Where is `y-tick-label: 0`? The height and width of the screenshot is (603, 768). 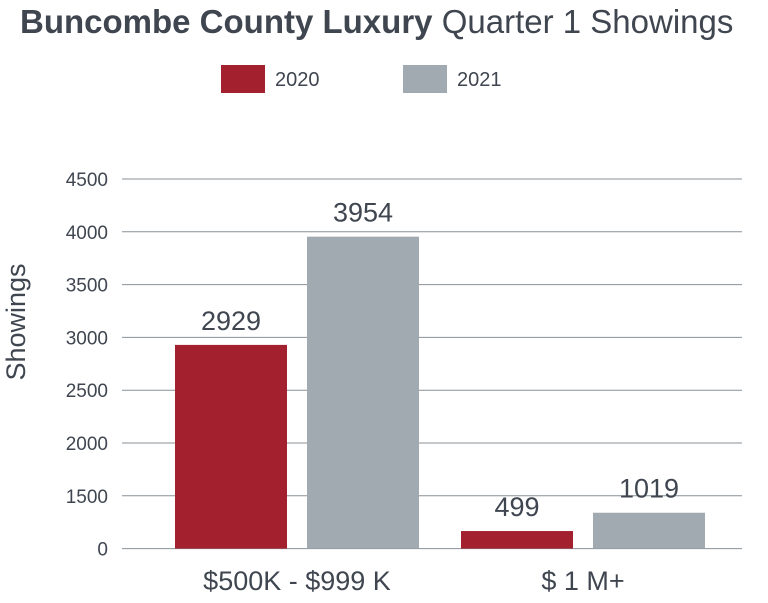 y-tick-label: 0 is located at coordinates (102, 550).